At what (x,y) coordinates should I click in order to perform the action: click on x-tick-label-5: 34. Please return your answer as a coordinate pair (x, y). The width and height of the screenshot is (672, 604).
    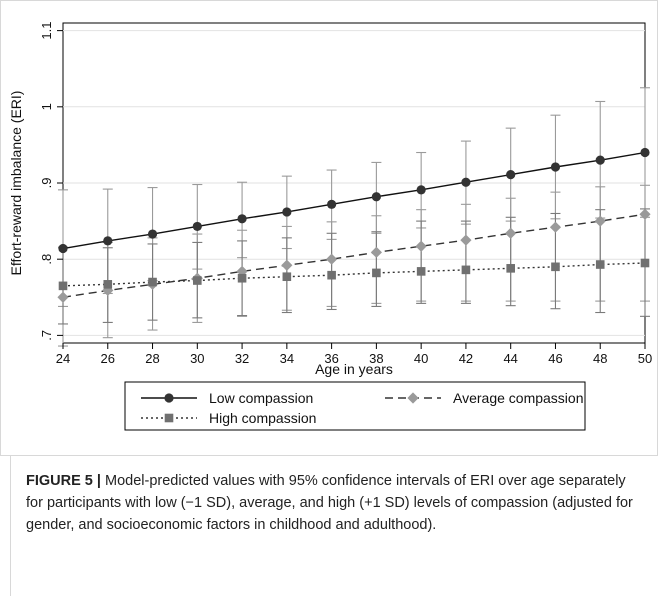
    Looking at the image, I should click on (287, 358).